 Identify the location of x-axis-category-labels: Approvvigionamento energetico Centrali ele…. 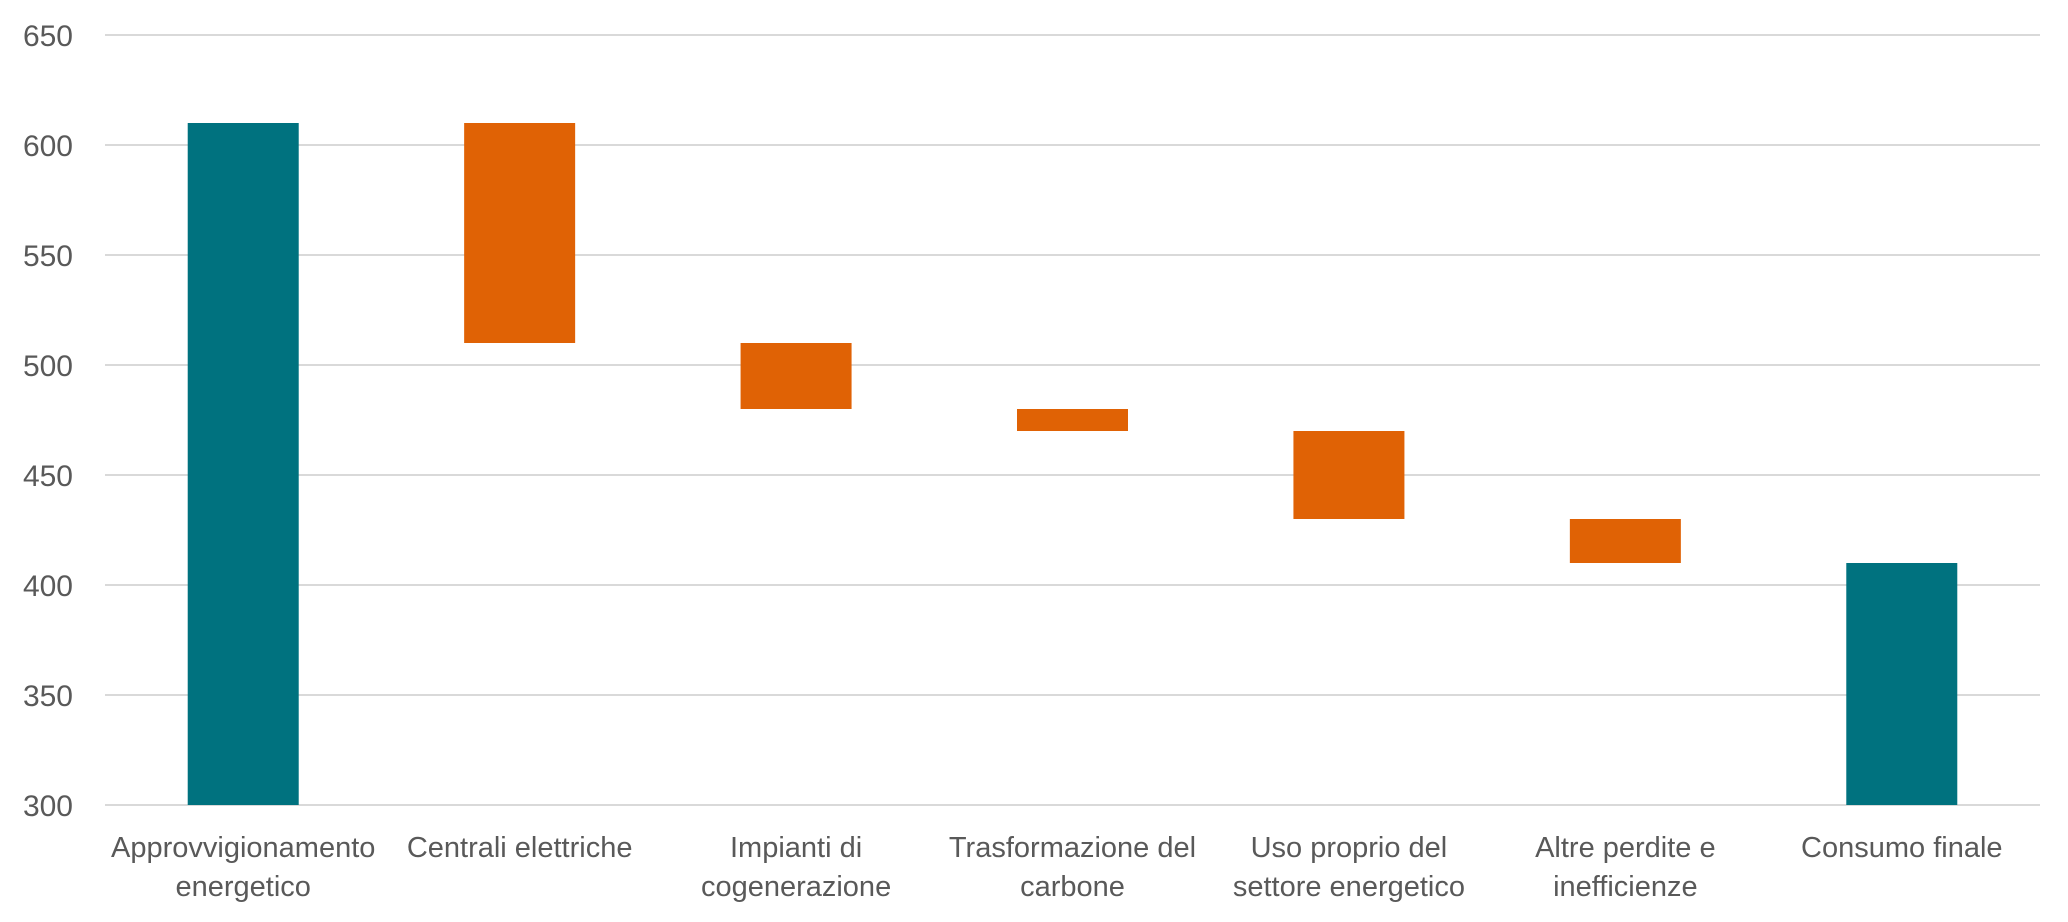
(1057, 867).